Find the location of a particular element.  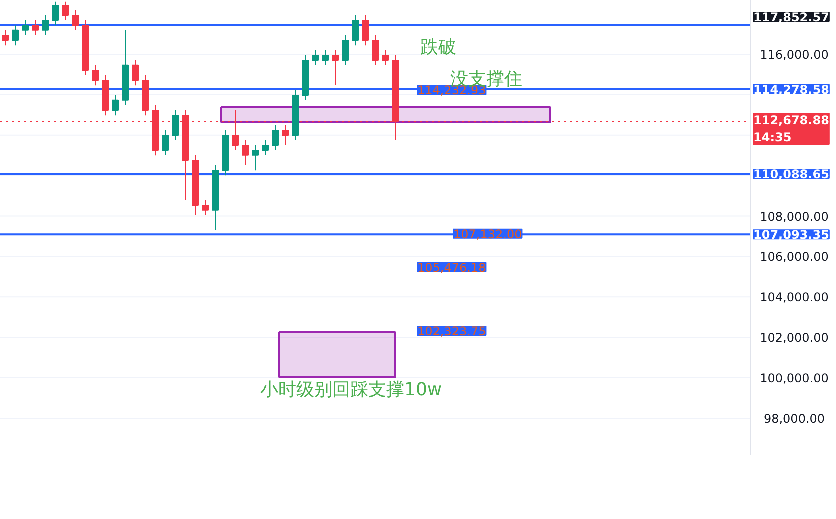

ref-line-label: 107,093.35 is located at coordinates (792, 235).